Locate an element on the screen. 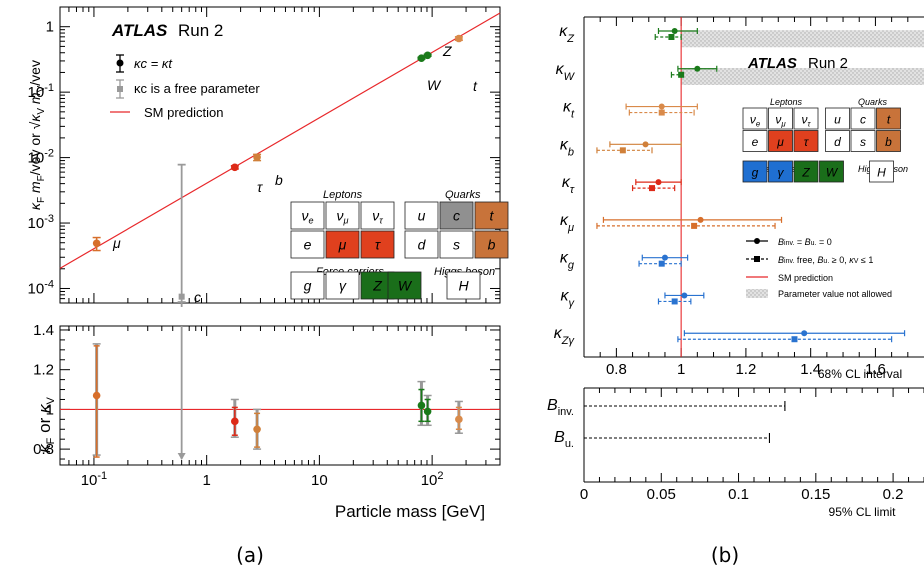  particle-label: W is located at coordinates (434, 85).